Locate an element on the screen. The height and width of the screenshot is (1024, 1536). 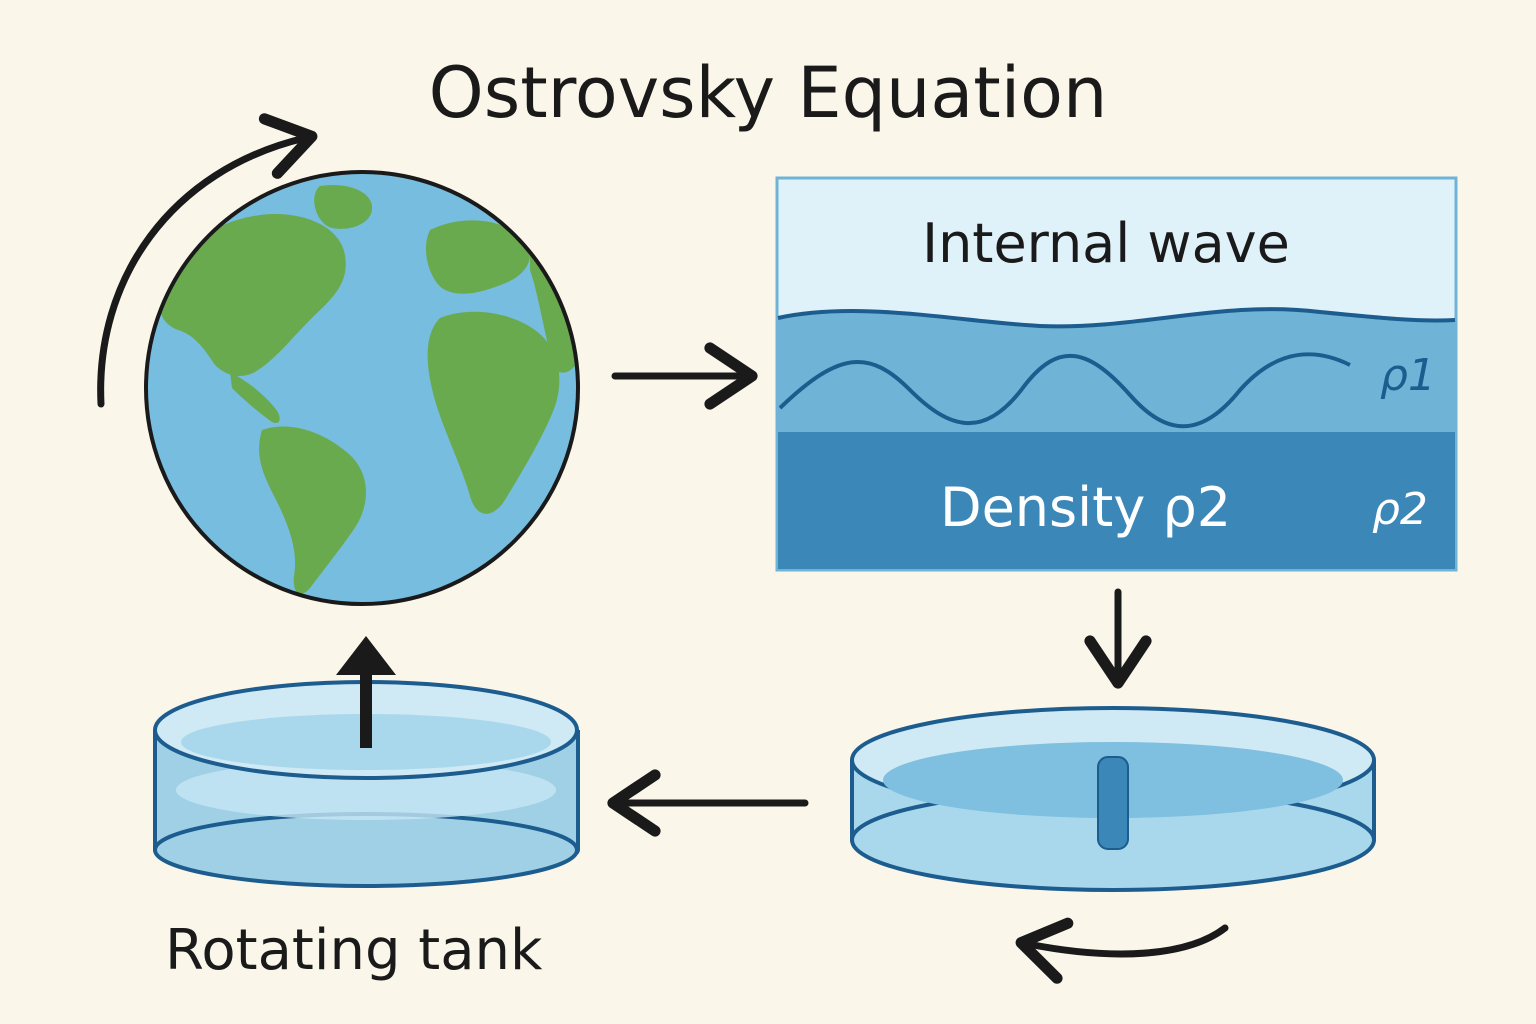
water-tank-right-icon is located at coordinates (1113, 799).